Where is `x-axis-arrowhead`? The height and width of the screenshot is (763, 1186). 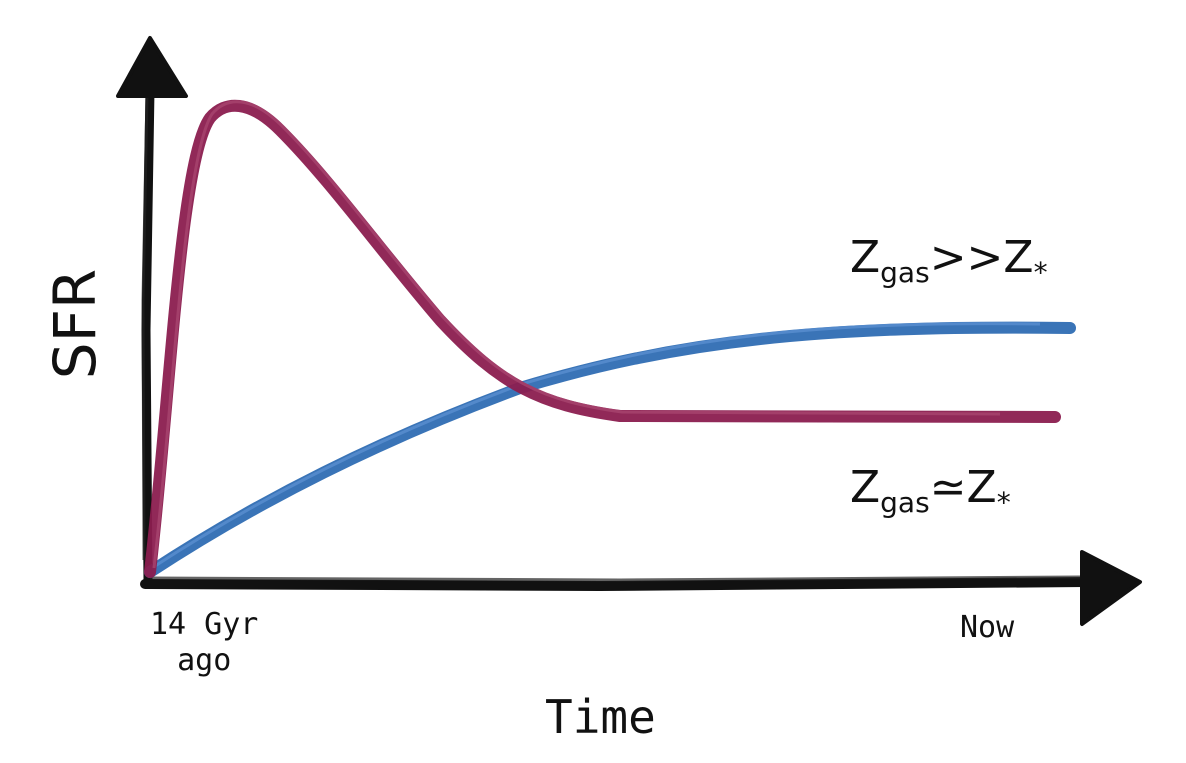 x-axis-arrowhead is located at coordinates (1111, 588).